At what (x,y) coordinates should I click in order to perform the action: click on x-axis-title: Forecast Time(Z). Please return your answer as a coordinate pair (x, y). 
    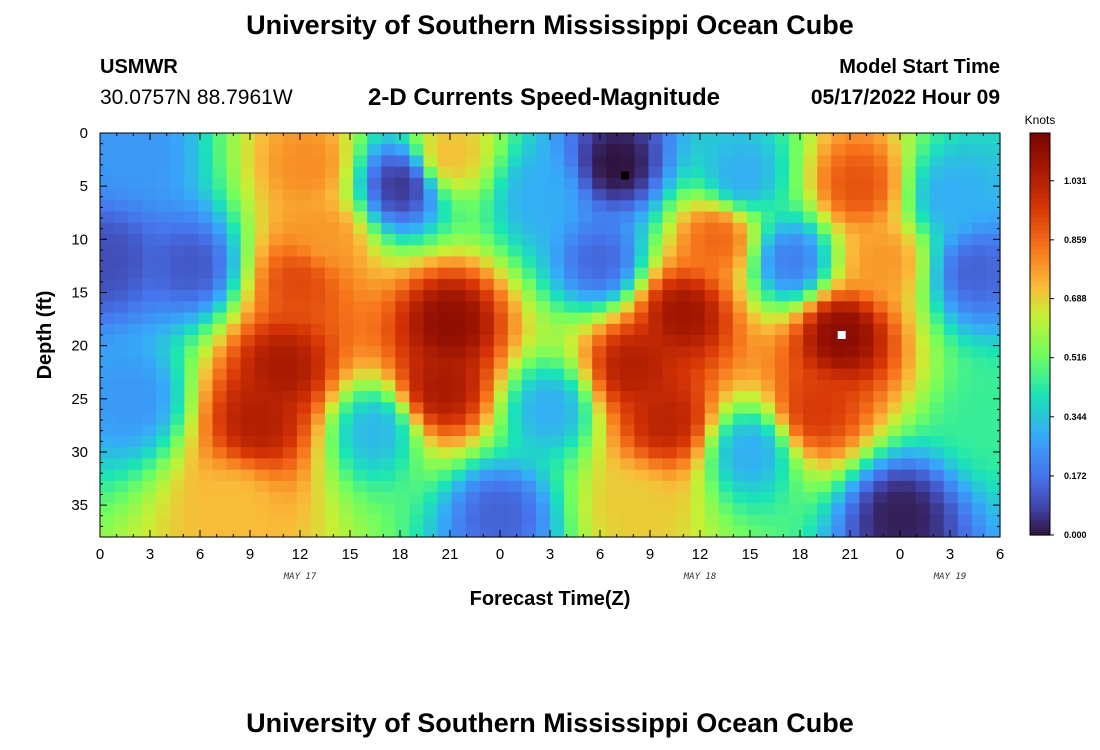
    Looking at the image, I should click on (550, 599).